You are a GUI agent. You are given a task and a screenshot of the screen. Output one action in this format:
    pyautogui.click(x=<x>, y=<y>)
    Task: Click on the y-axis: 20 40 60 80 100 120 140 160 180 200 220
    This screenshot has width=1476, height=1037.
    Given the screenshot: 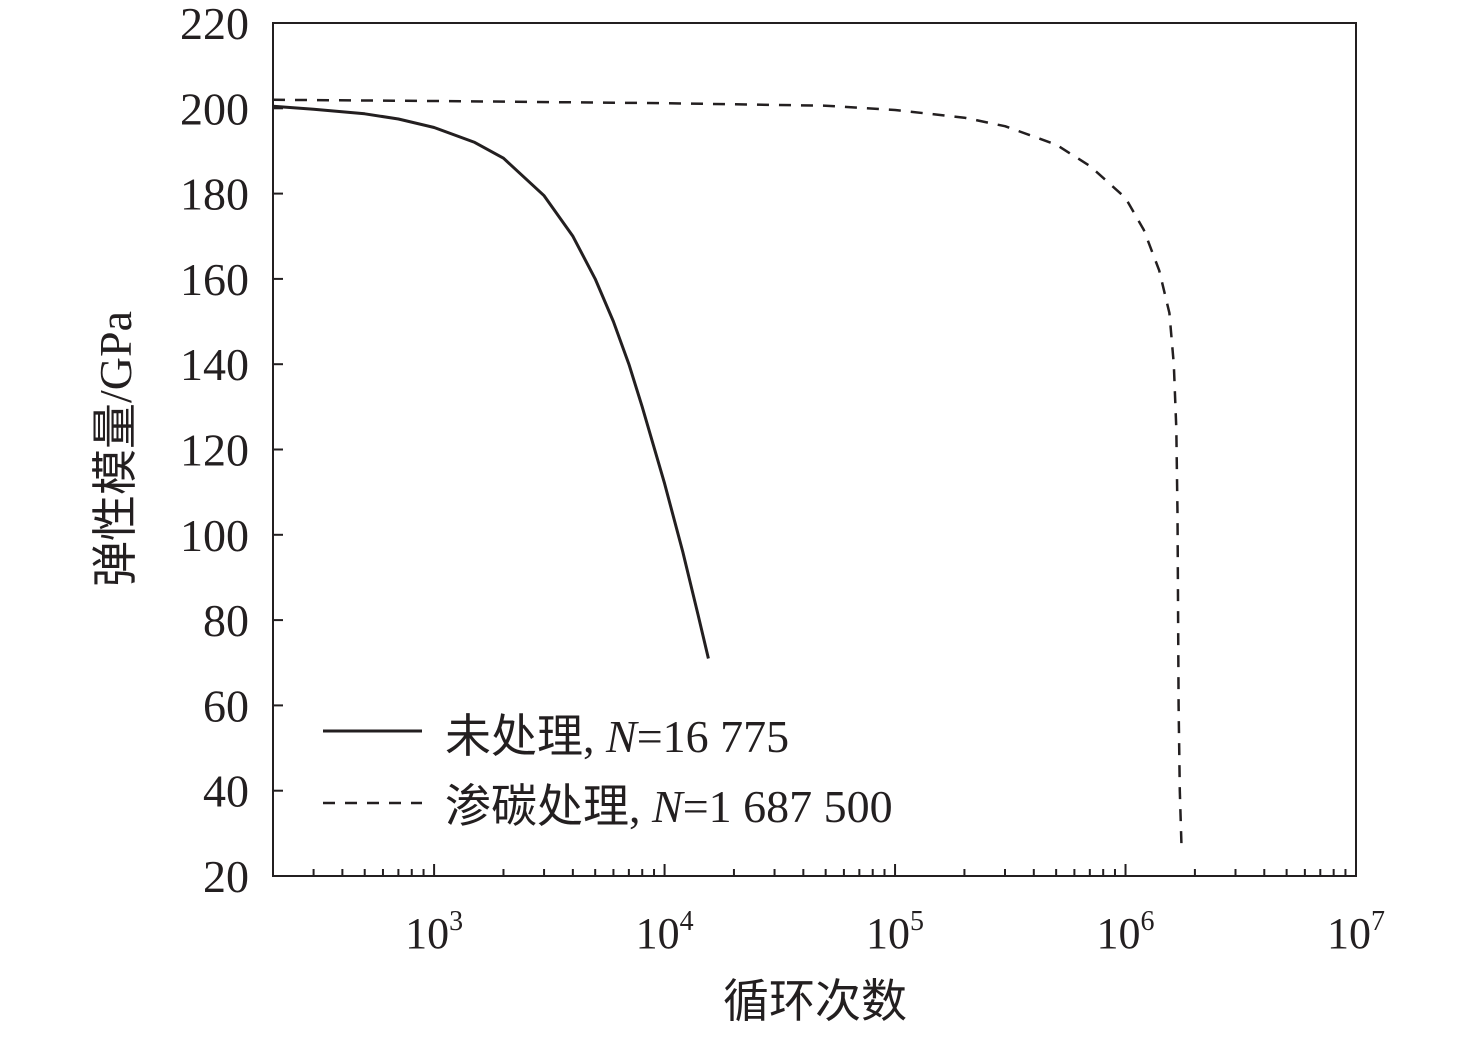 What is the action you would take?
    pyautogui.click(x=231, y=451)
    